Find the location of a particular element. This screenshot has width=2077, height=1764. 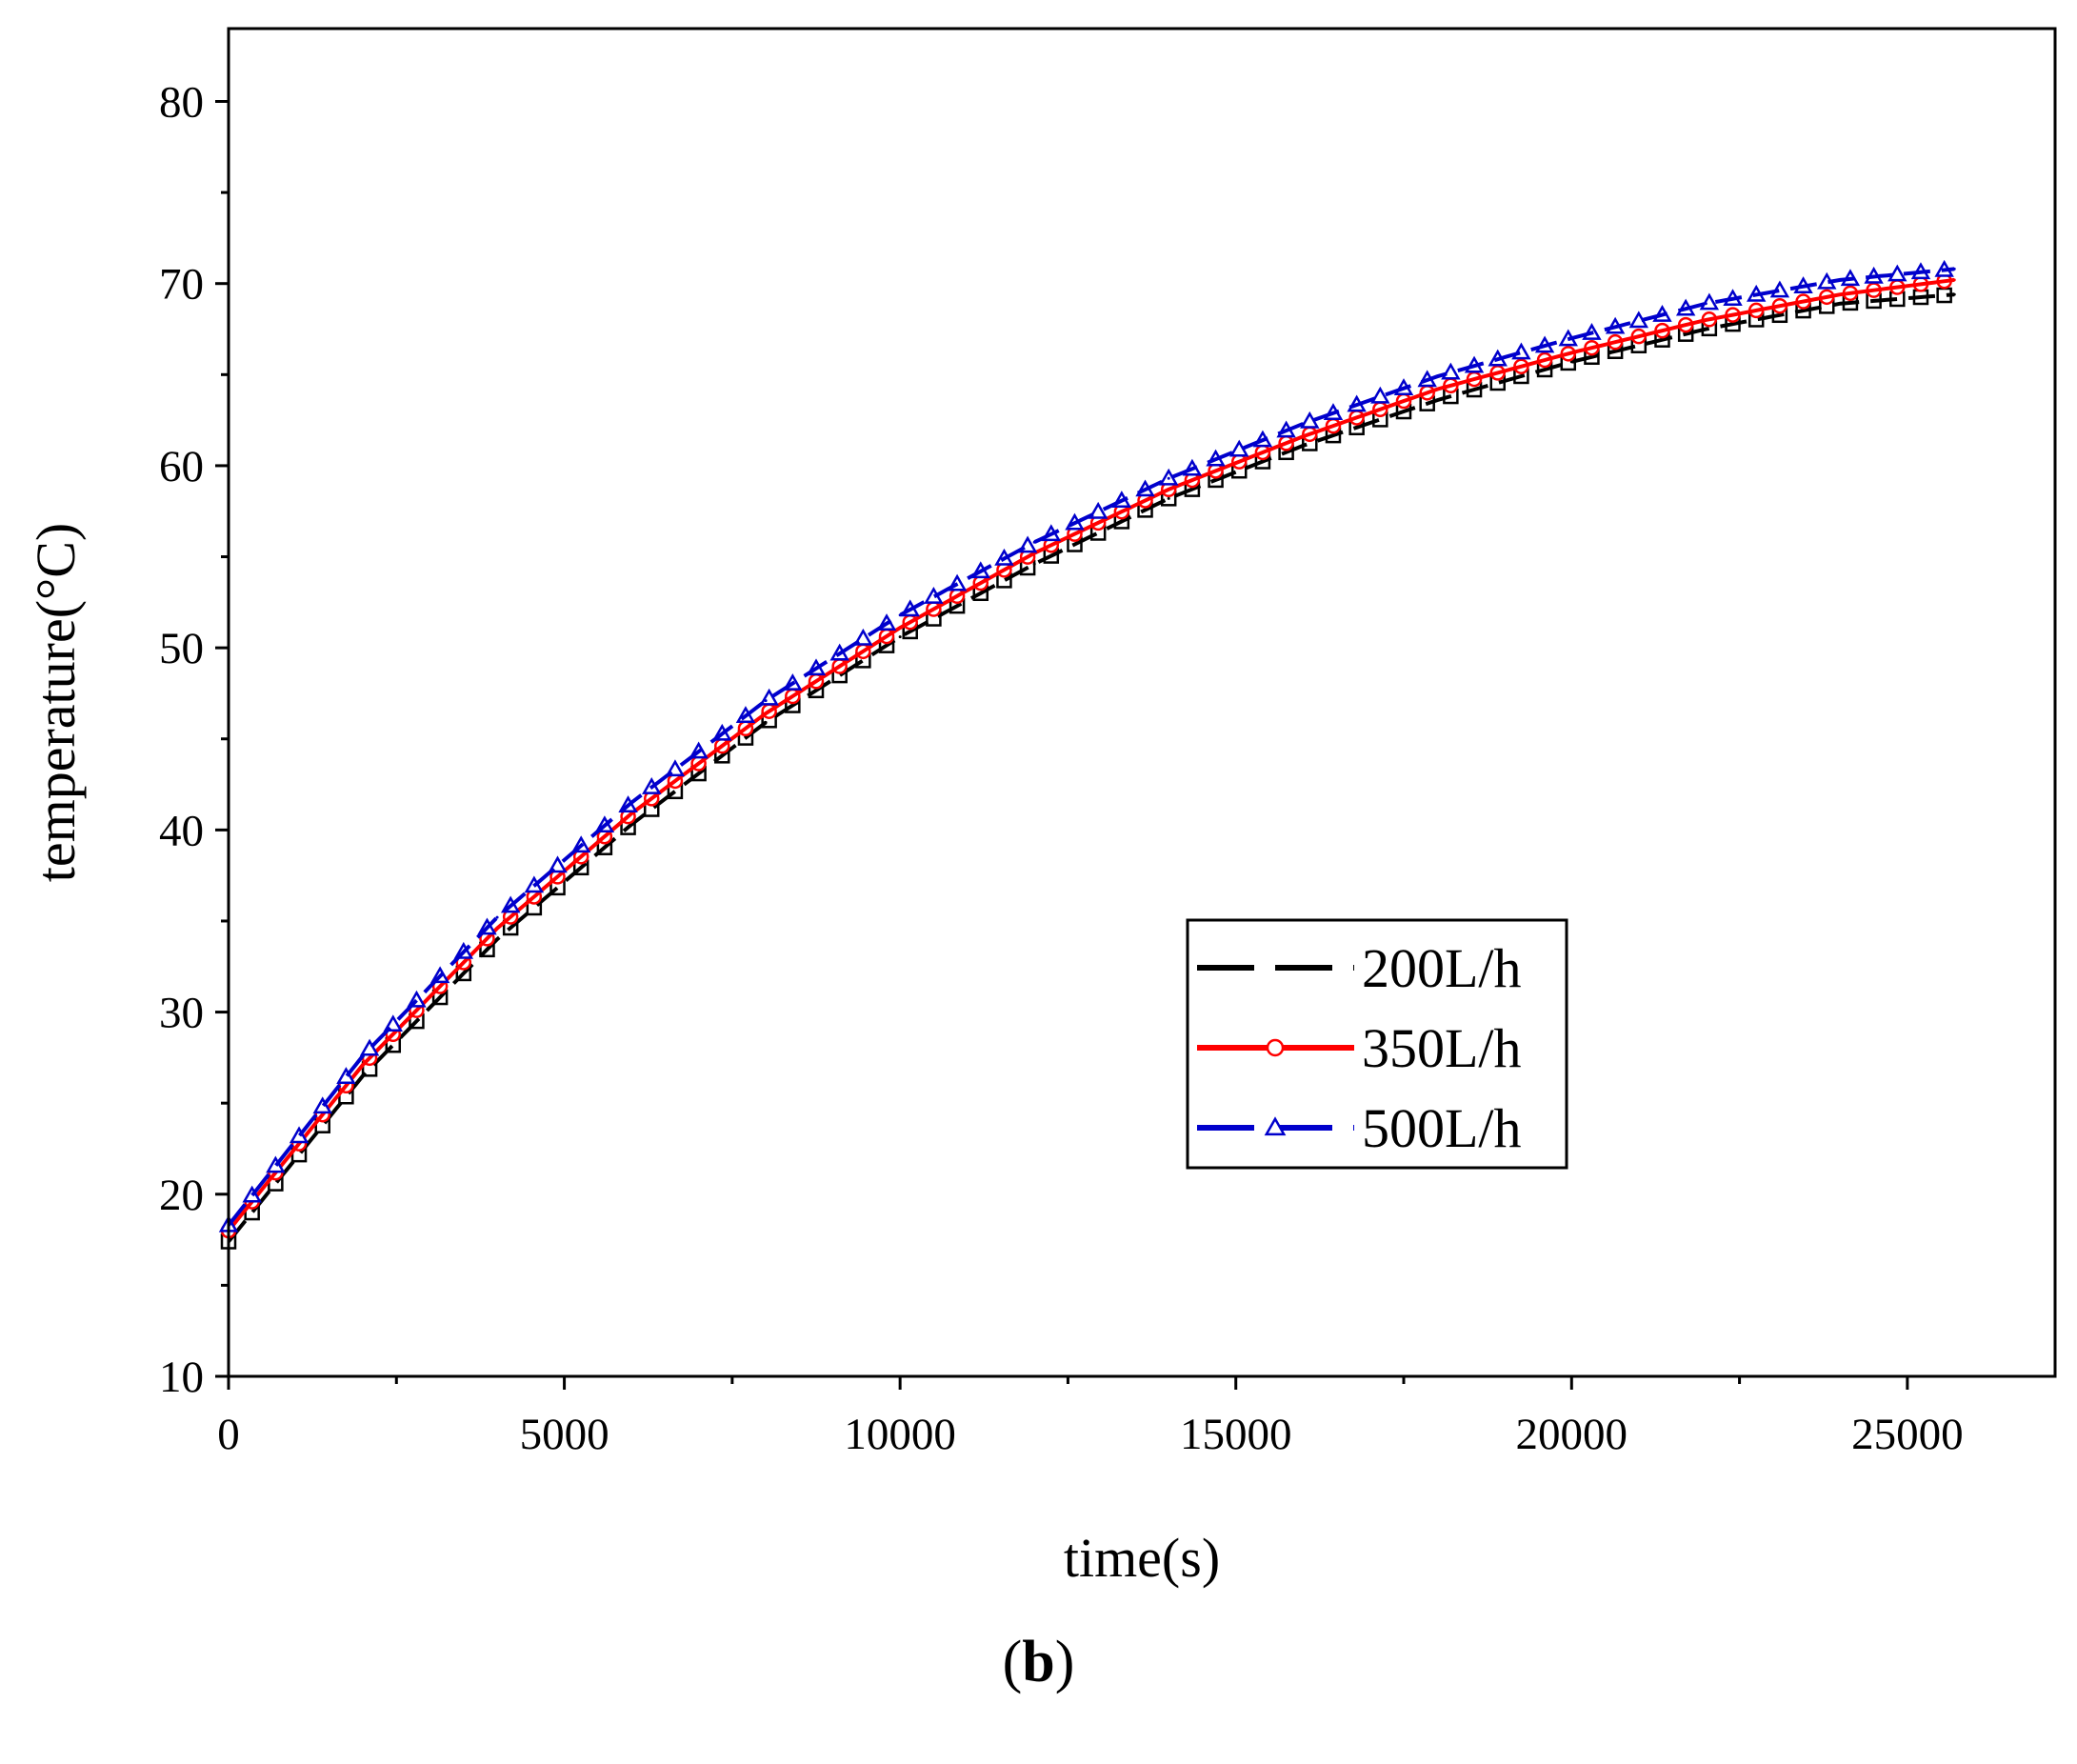

legend-item-200l-h: 200L/h is located at coordinates (1359, 968).